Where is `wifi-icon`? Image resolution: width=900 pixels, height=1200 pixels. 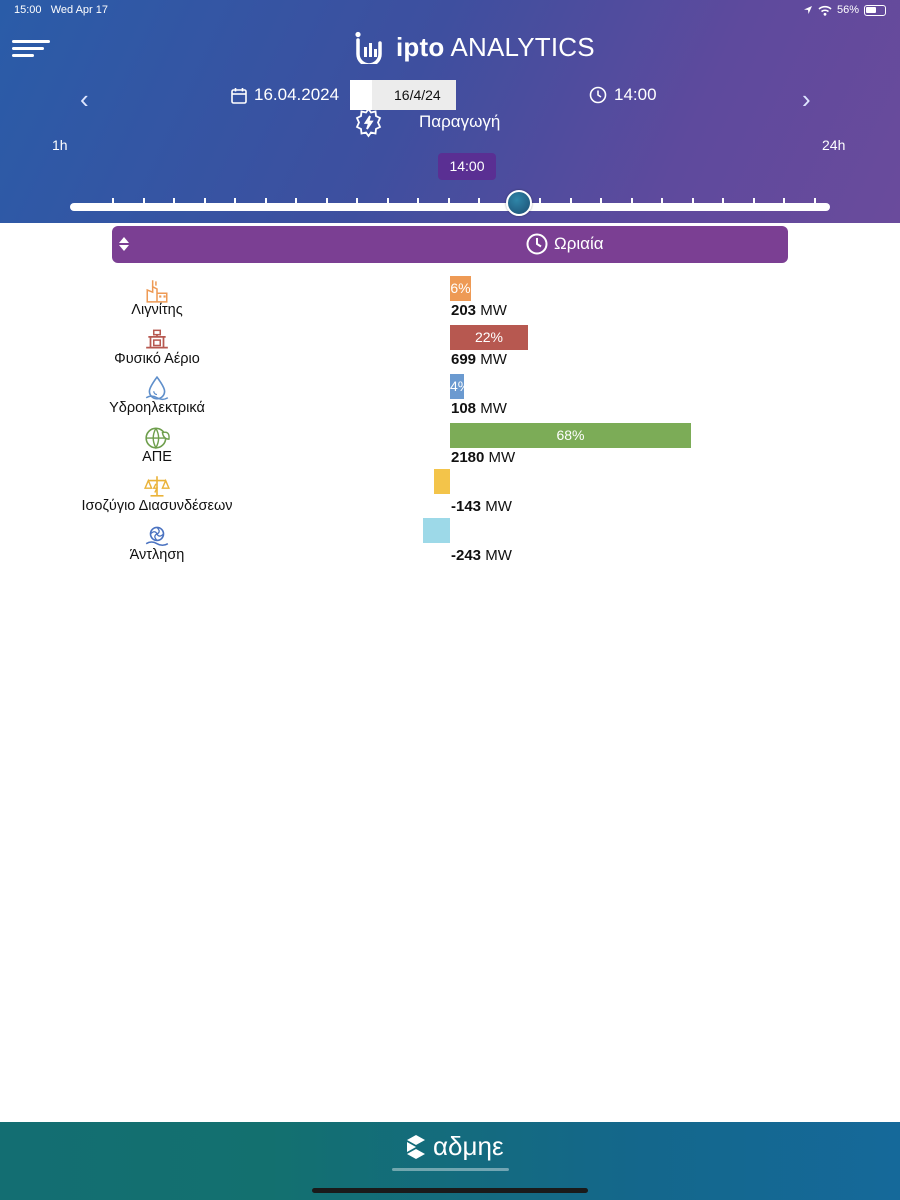
wifi-icon is located at coordinates (825, 10).